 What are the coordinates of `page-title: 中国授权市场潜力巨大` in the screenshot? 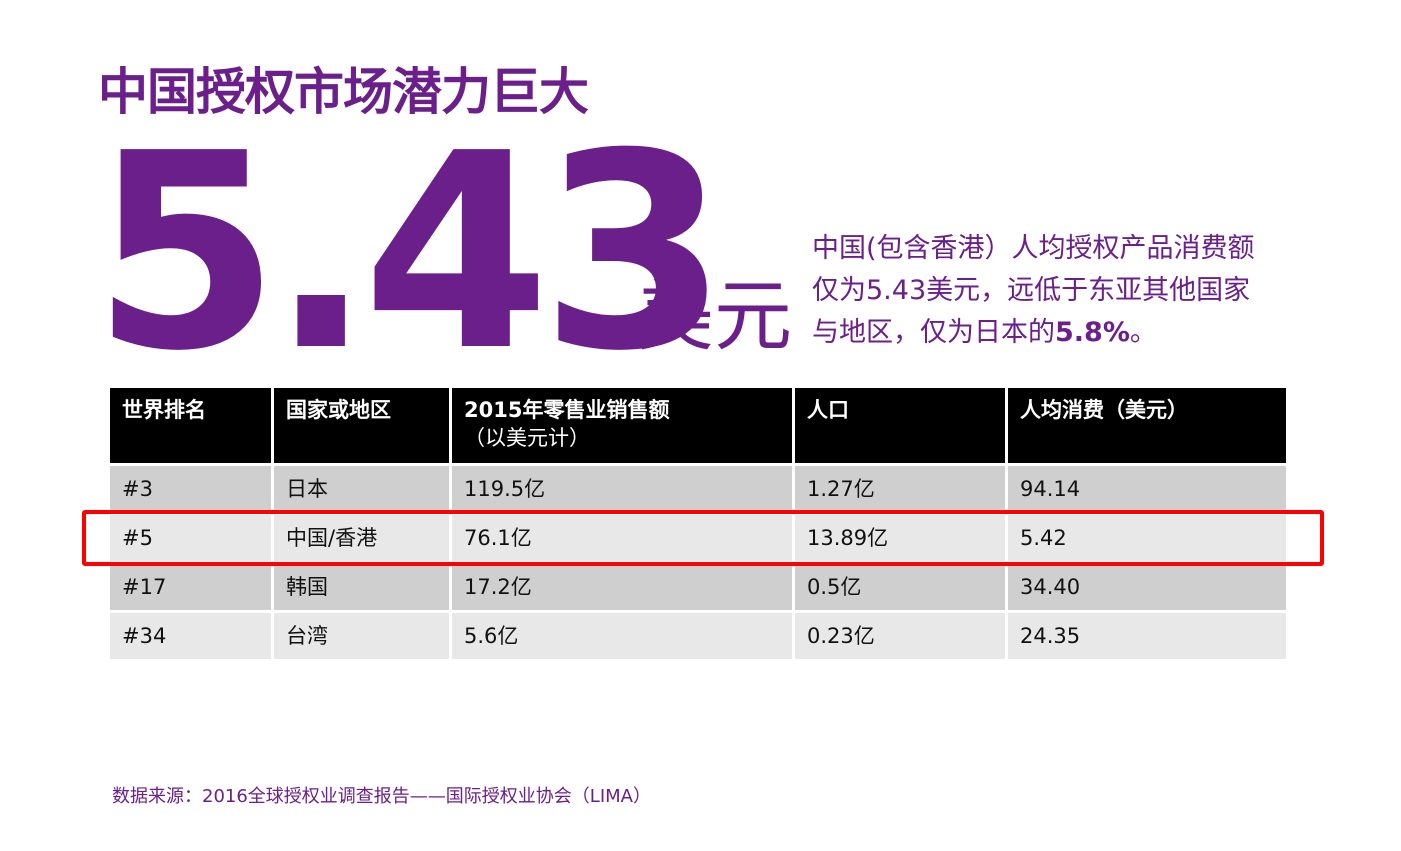 It's located at (343, 92).